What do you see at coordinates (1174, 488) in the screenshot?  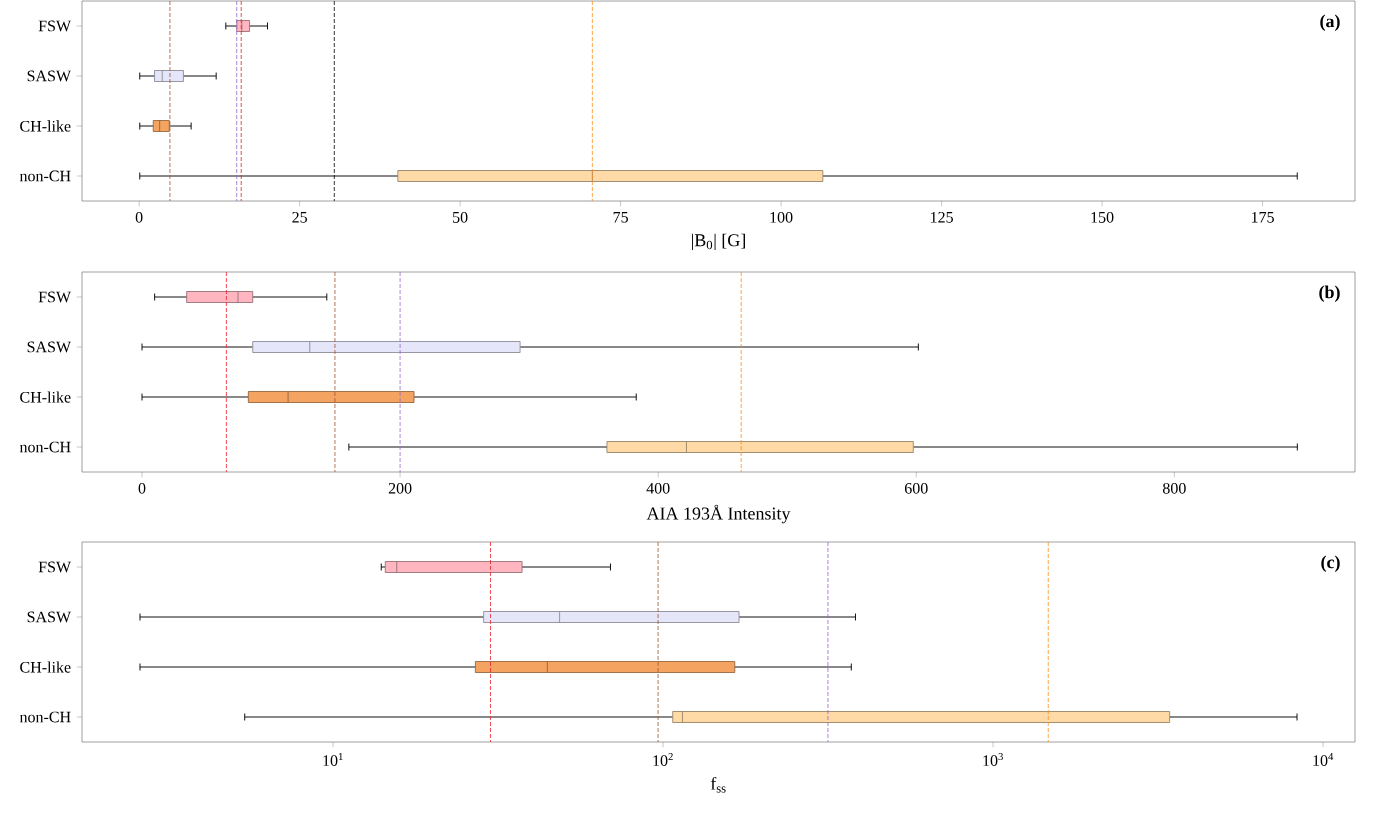 I see `x-tick-label: 800` at bounding box center [1174, 488].